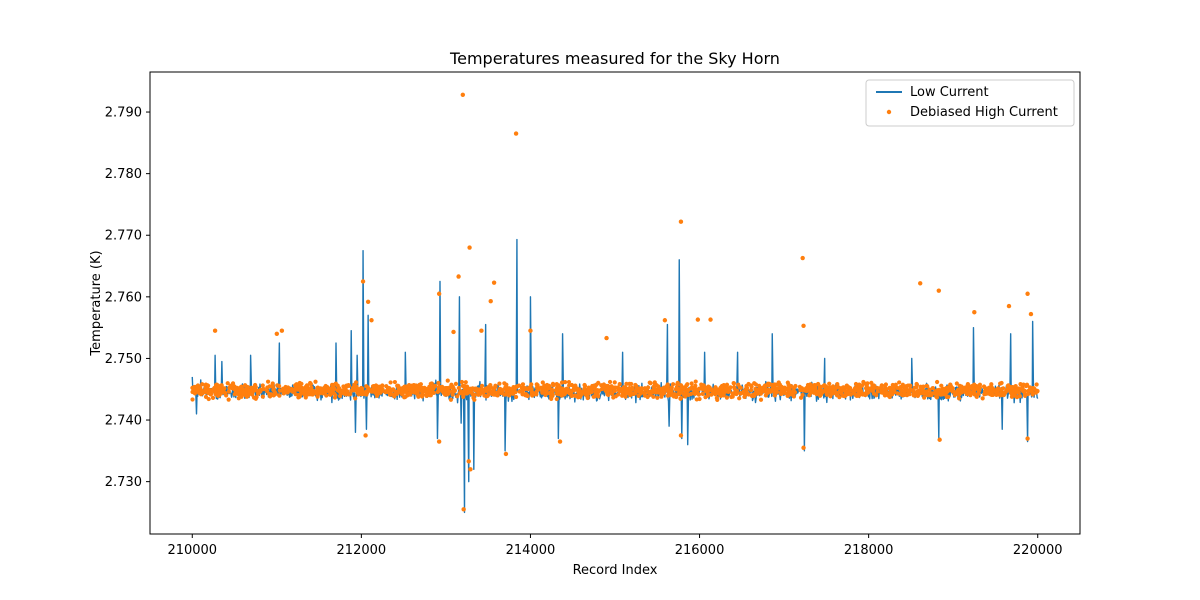 The height and width of the screenshot is (600, 1200). What do you see at coordinates (192, 550) in the screenshot?
I see `x-tick-label: 210000` at bounding box center [192, 550].